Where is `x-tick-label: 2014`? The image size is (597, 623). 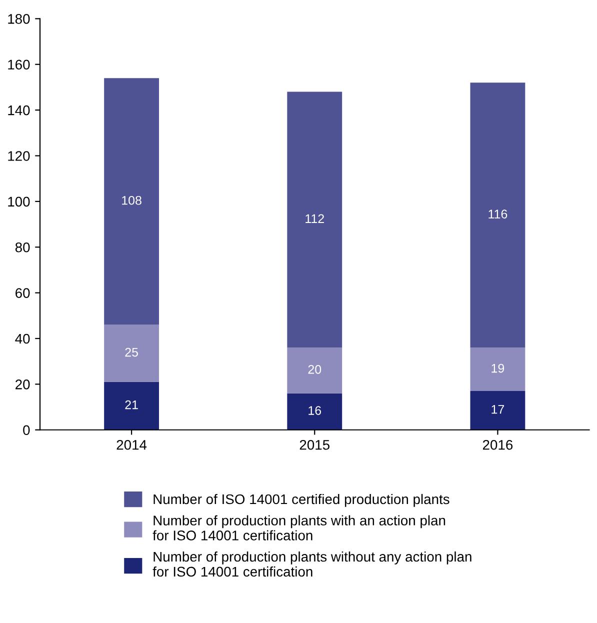 x-tick-label: 2014 is located at coordinates (131, 445).